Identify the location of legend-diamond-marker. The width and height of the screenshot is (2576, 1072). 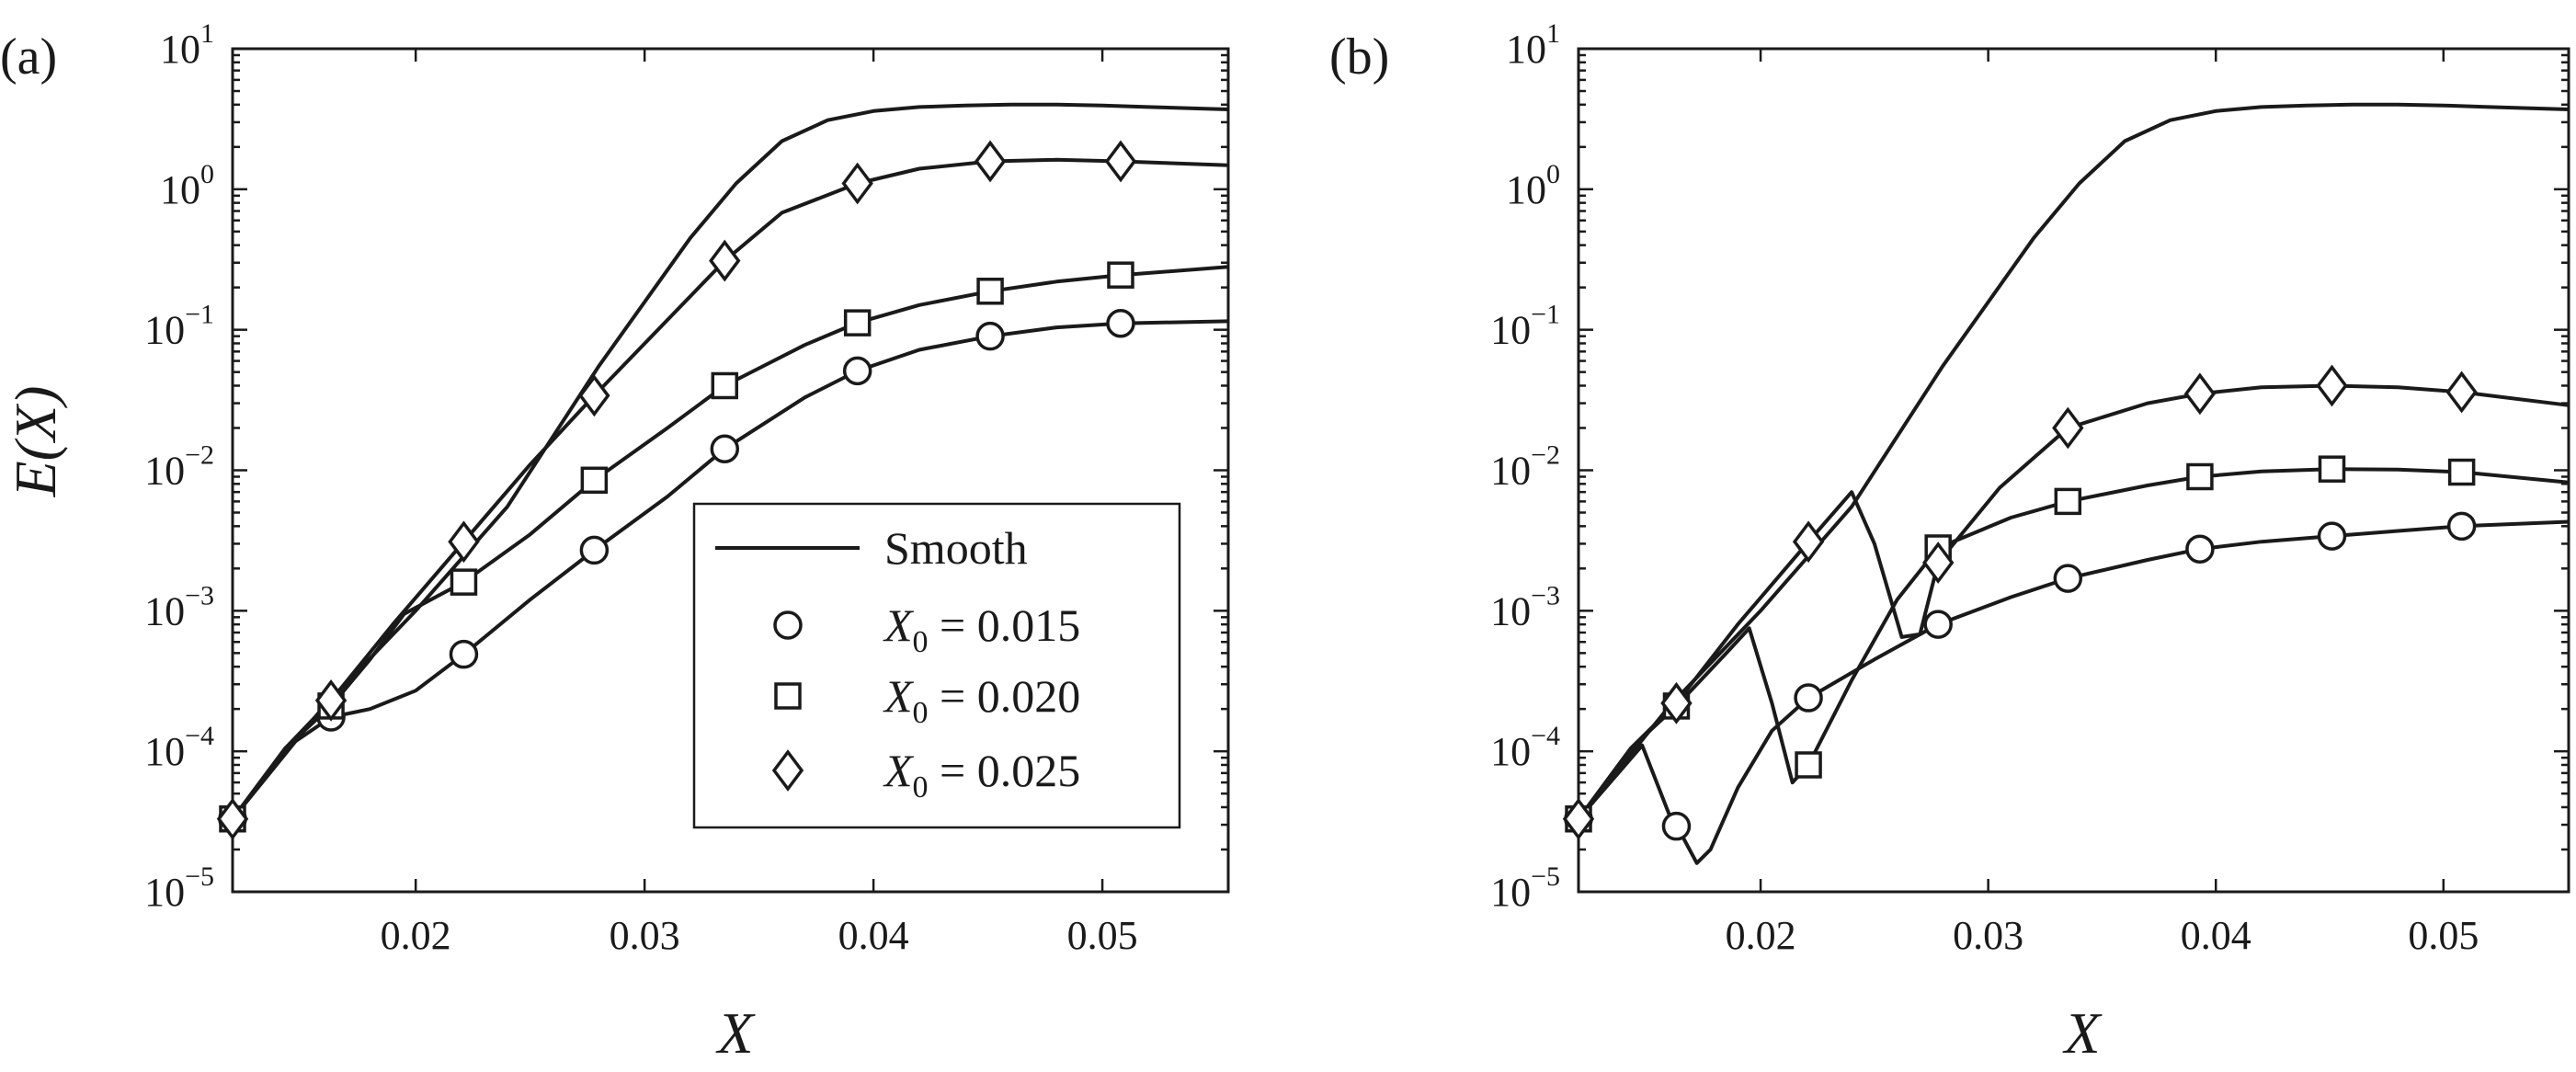
(787, 770).